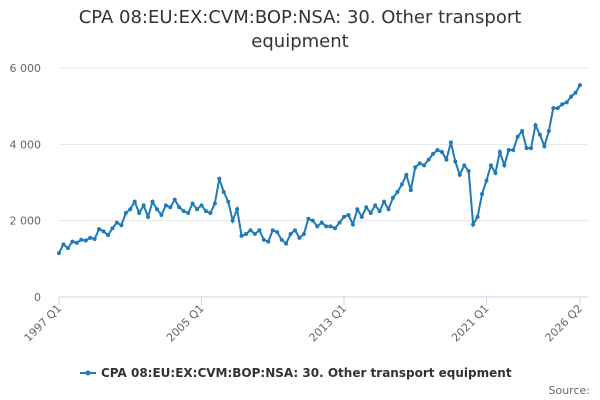 This screenshot has width=600, height=400. Describe the element at coordinates (37, 297) in the screenshot. I see `y-tick-label: 0` at that location.